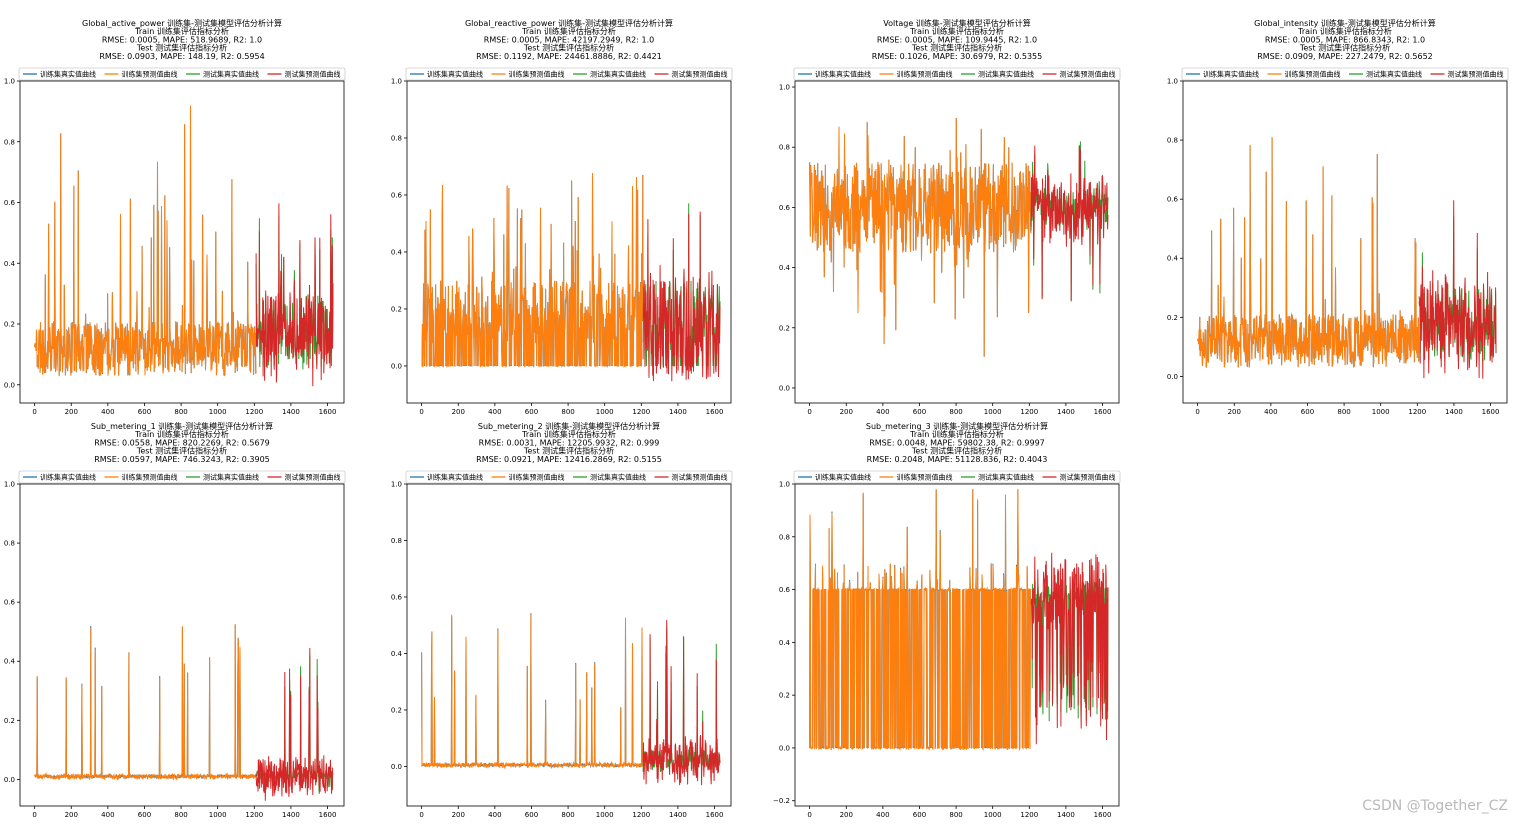 Image resolution: width=1522 pixels, height=824 pixels. I want to click on subplot-title-line: RMSE: 0.0005, MAPE: 866.8343, R2: 1.0, so click(1345, 39).